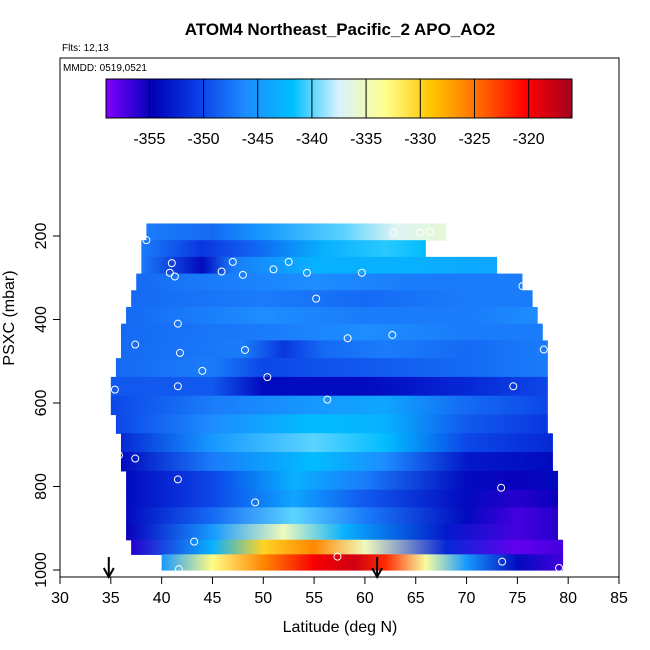 This screenshot has width=650, height=650. Describe the element at coordinates (467, 598) in the screenshot. I see `x-tick-label: 70` at that location.